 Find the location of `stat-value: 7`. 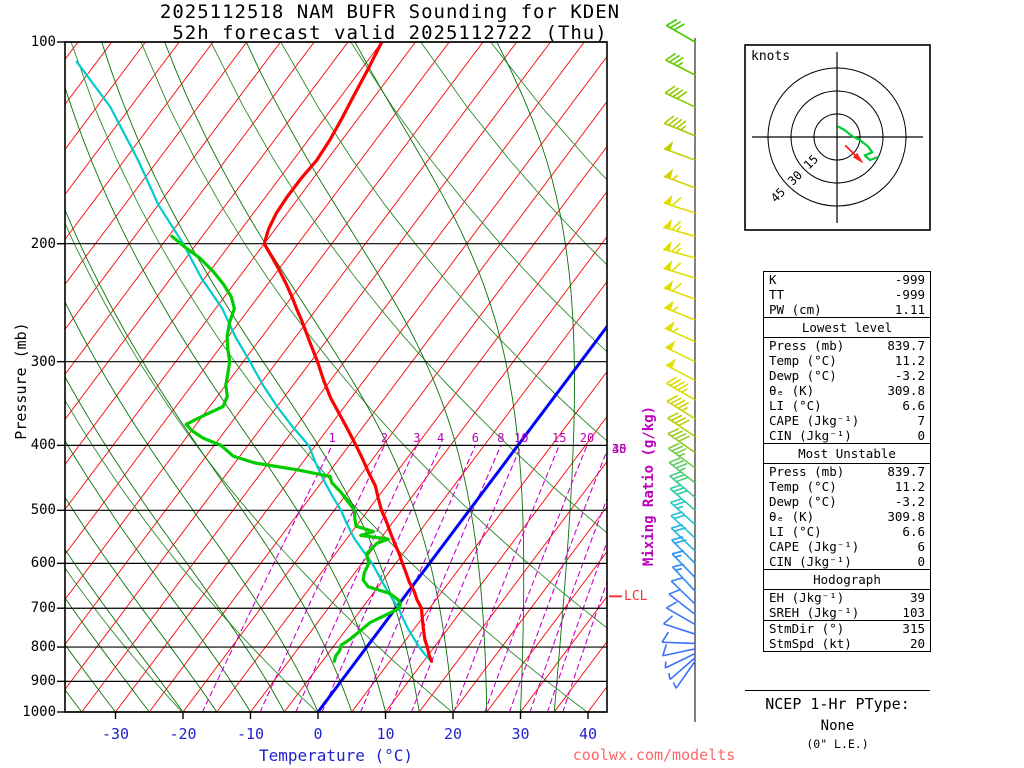

stat-value: 7 is located at coordinates (921, 420).